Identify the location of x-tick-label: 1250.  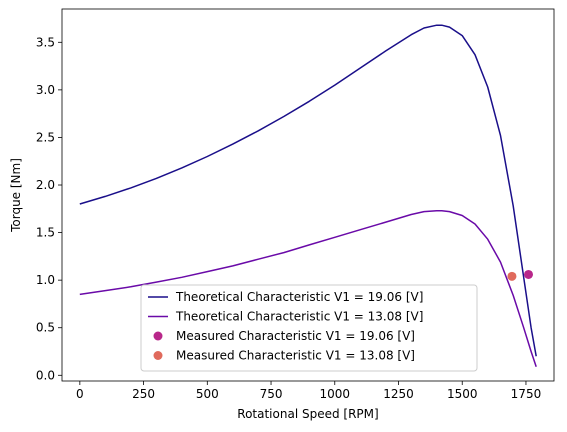
(398, 394).